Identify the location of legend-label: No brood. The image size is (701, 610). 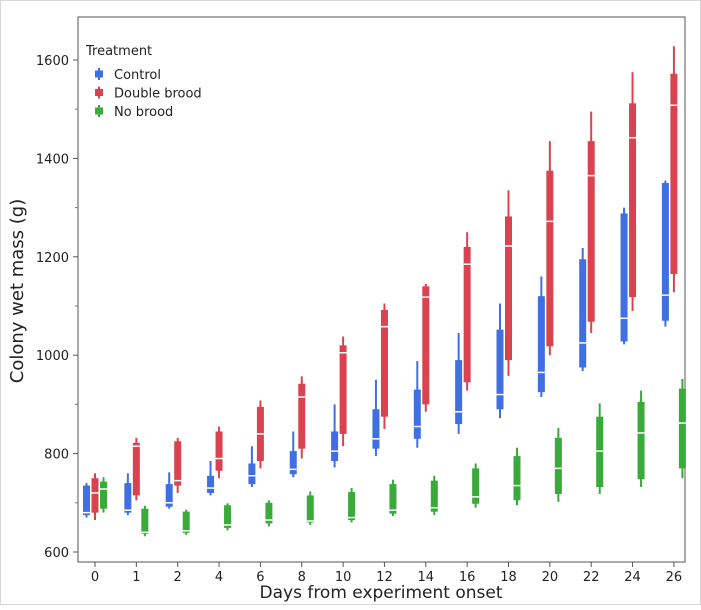
(143, 112).